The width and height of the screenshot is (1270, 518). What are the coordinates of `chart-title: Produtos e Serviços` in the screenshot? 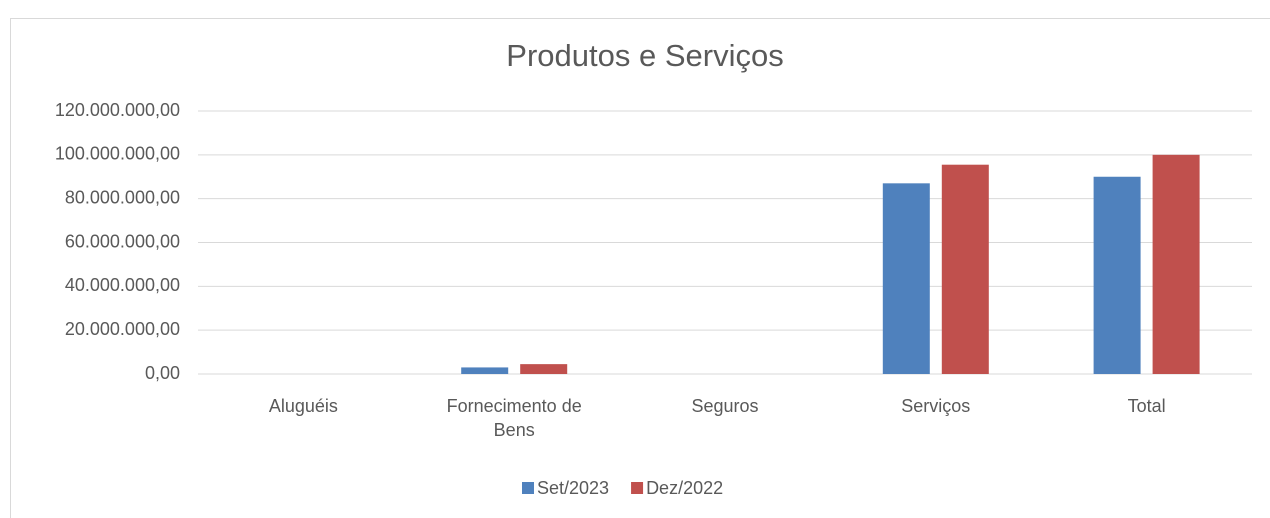 It's located at (644, 55).